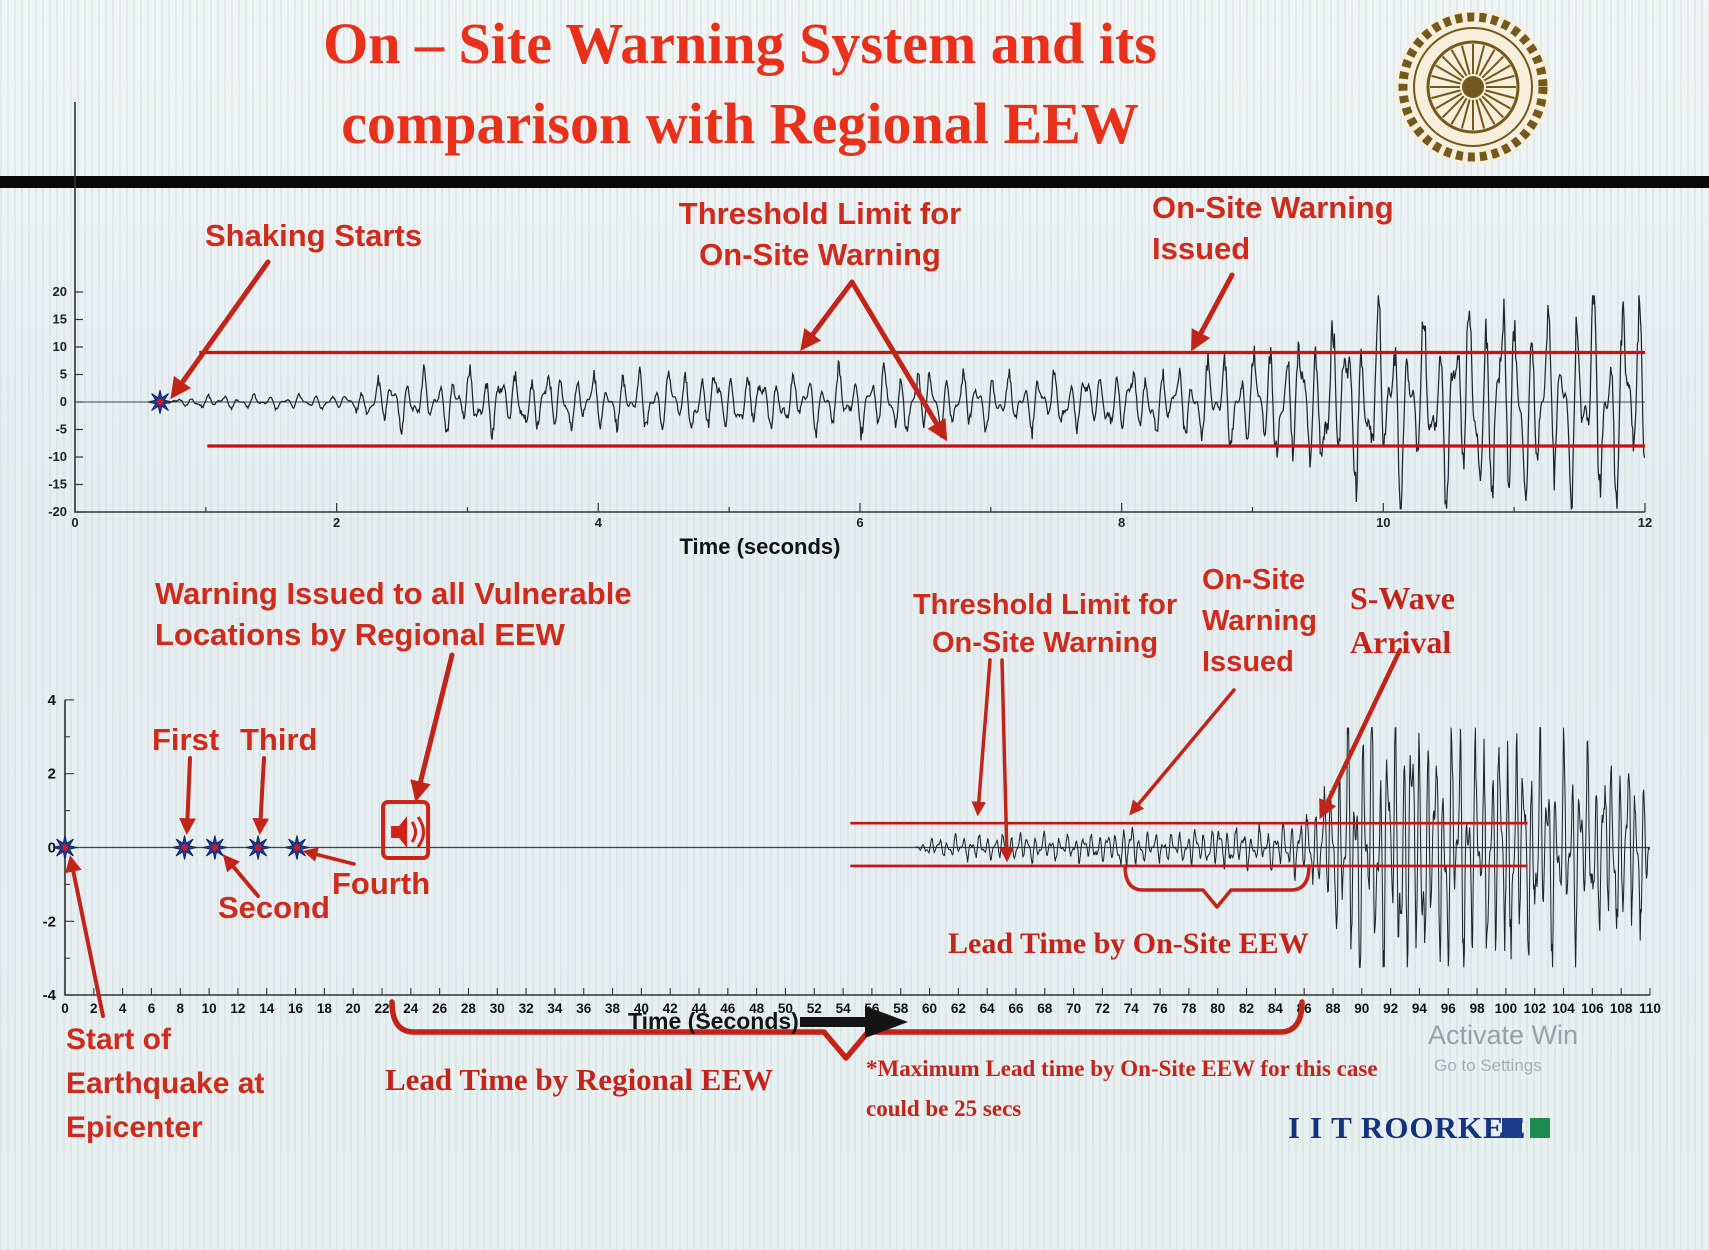 This screenshot has height=1250, width=1709. Describe the element at coordinates (61, 429) in the screenshot. I see `y-tick-label: -5` at that location.